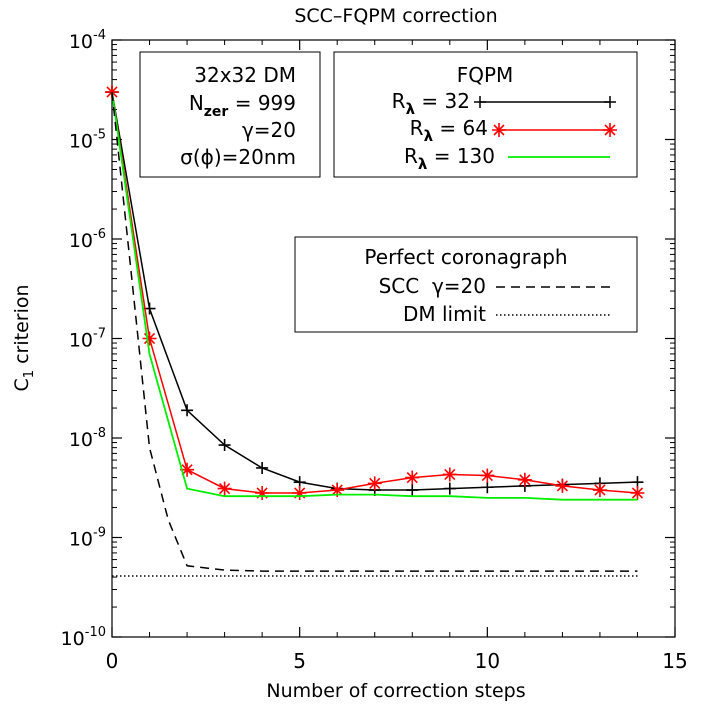 This screenshot has width=709, height=709. I want to click on legend-entry-r64: Rλ = 64, so click(449, 130).